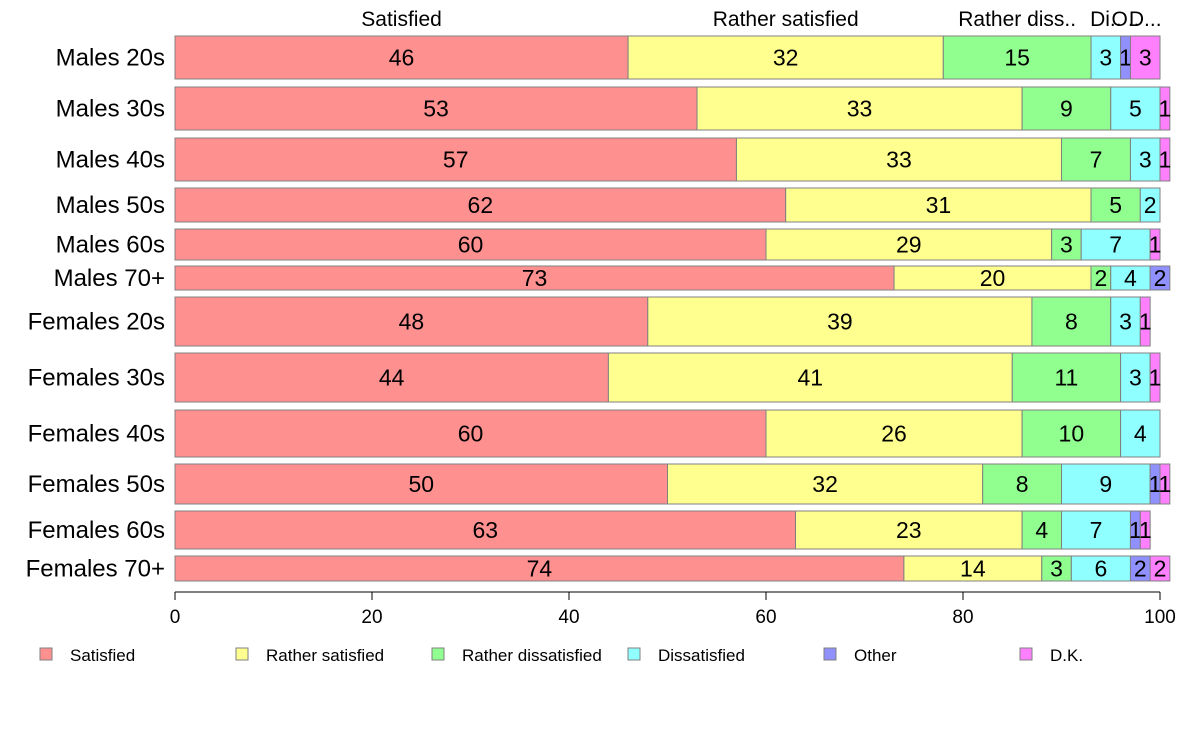  Describe the element at coordinates (95, 569) in the screenshot. I see `row-label-females-70: Females 70+` at that location.